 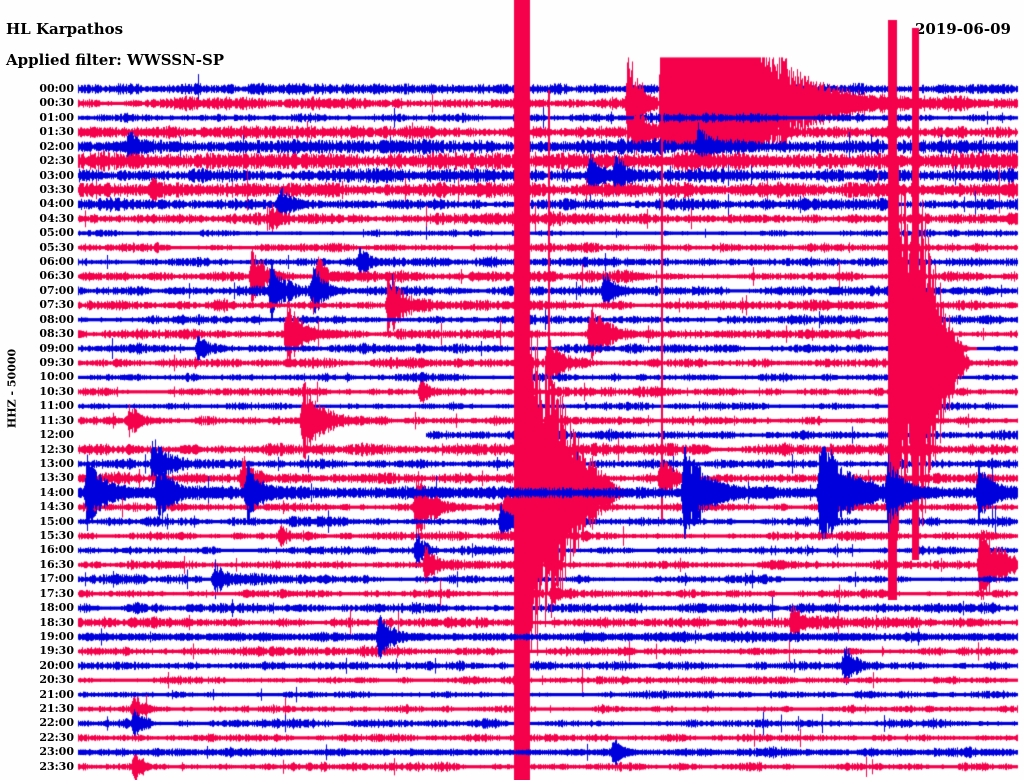 What do you see at coordinates (56, 579) in the screenshot?
I see `time-tick-1700: 17:00` at bounding box center [56, 579].